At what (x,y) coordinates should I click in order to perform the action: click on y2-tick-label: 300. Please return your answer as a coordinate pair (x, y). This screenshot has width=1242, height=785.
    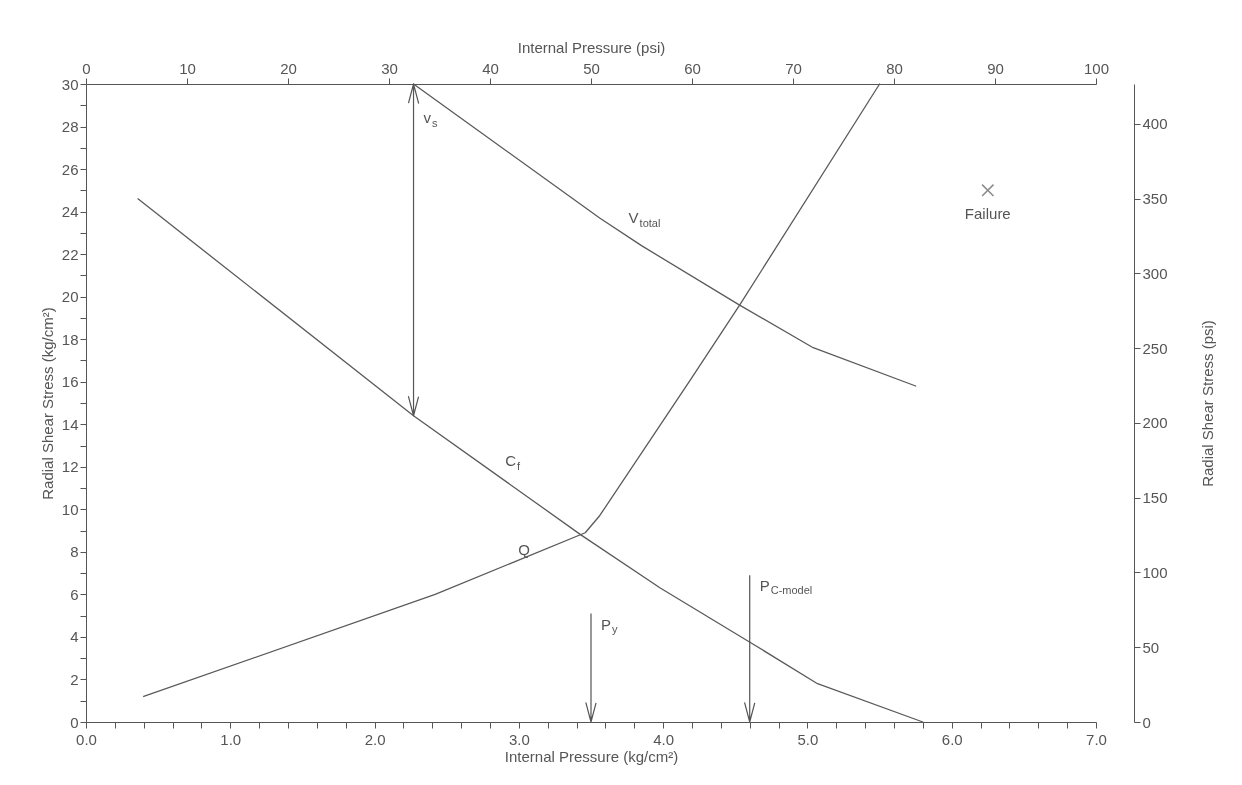
    Looking at the image, I should click on (1155, 273).